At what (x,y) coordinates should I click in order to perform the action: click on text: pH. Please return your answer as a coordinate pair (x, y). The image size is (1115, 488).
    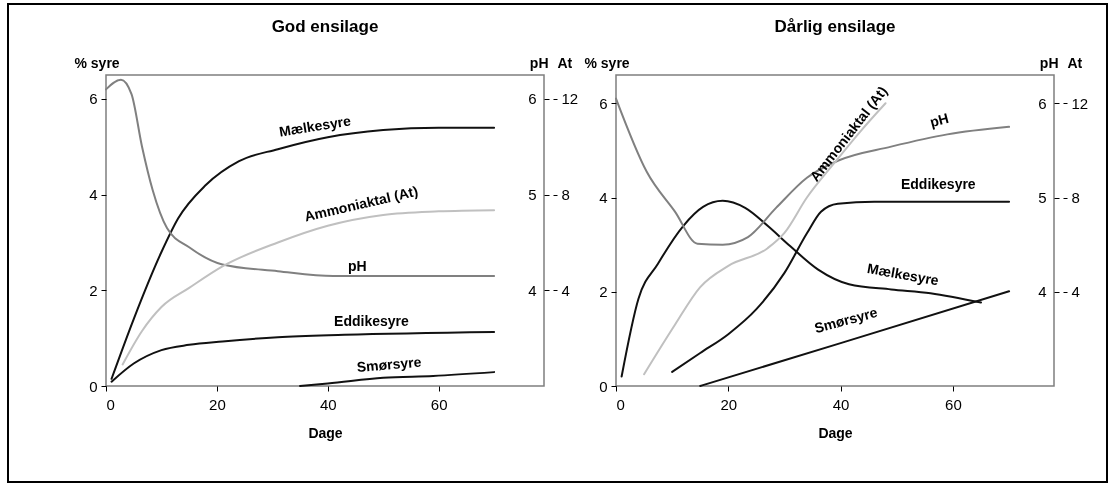
    Looking at the image, I should click on (939, 120).